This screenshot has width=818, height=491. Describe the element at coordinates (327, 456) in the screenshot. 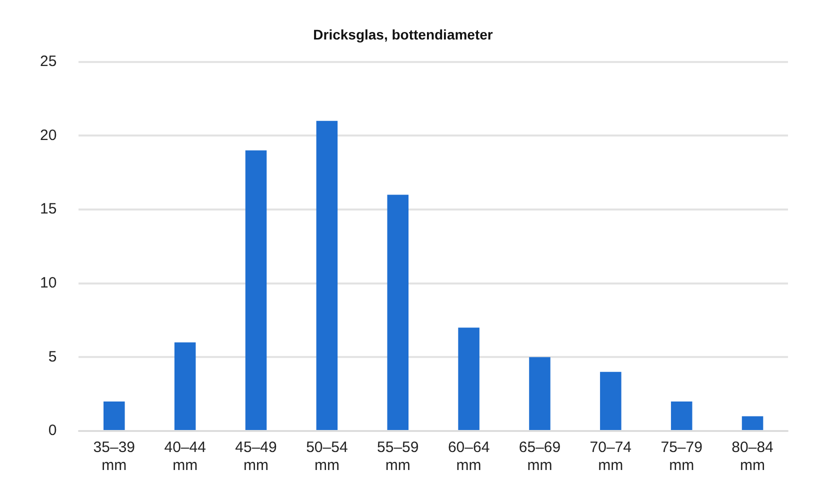

I see `x-tick-label: 50–54 mm` at that location.